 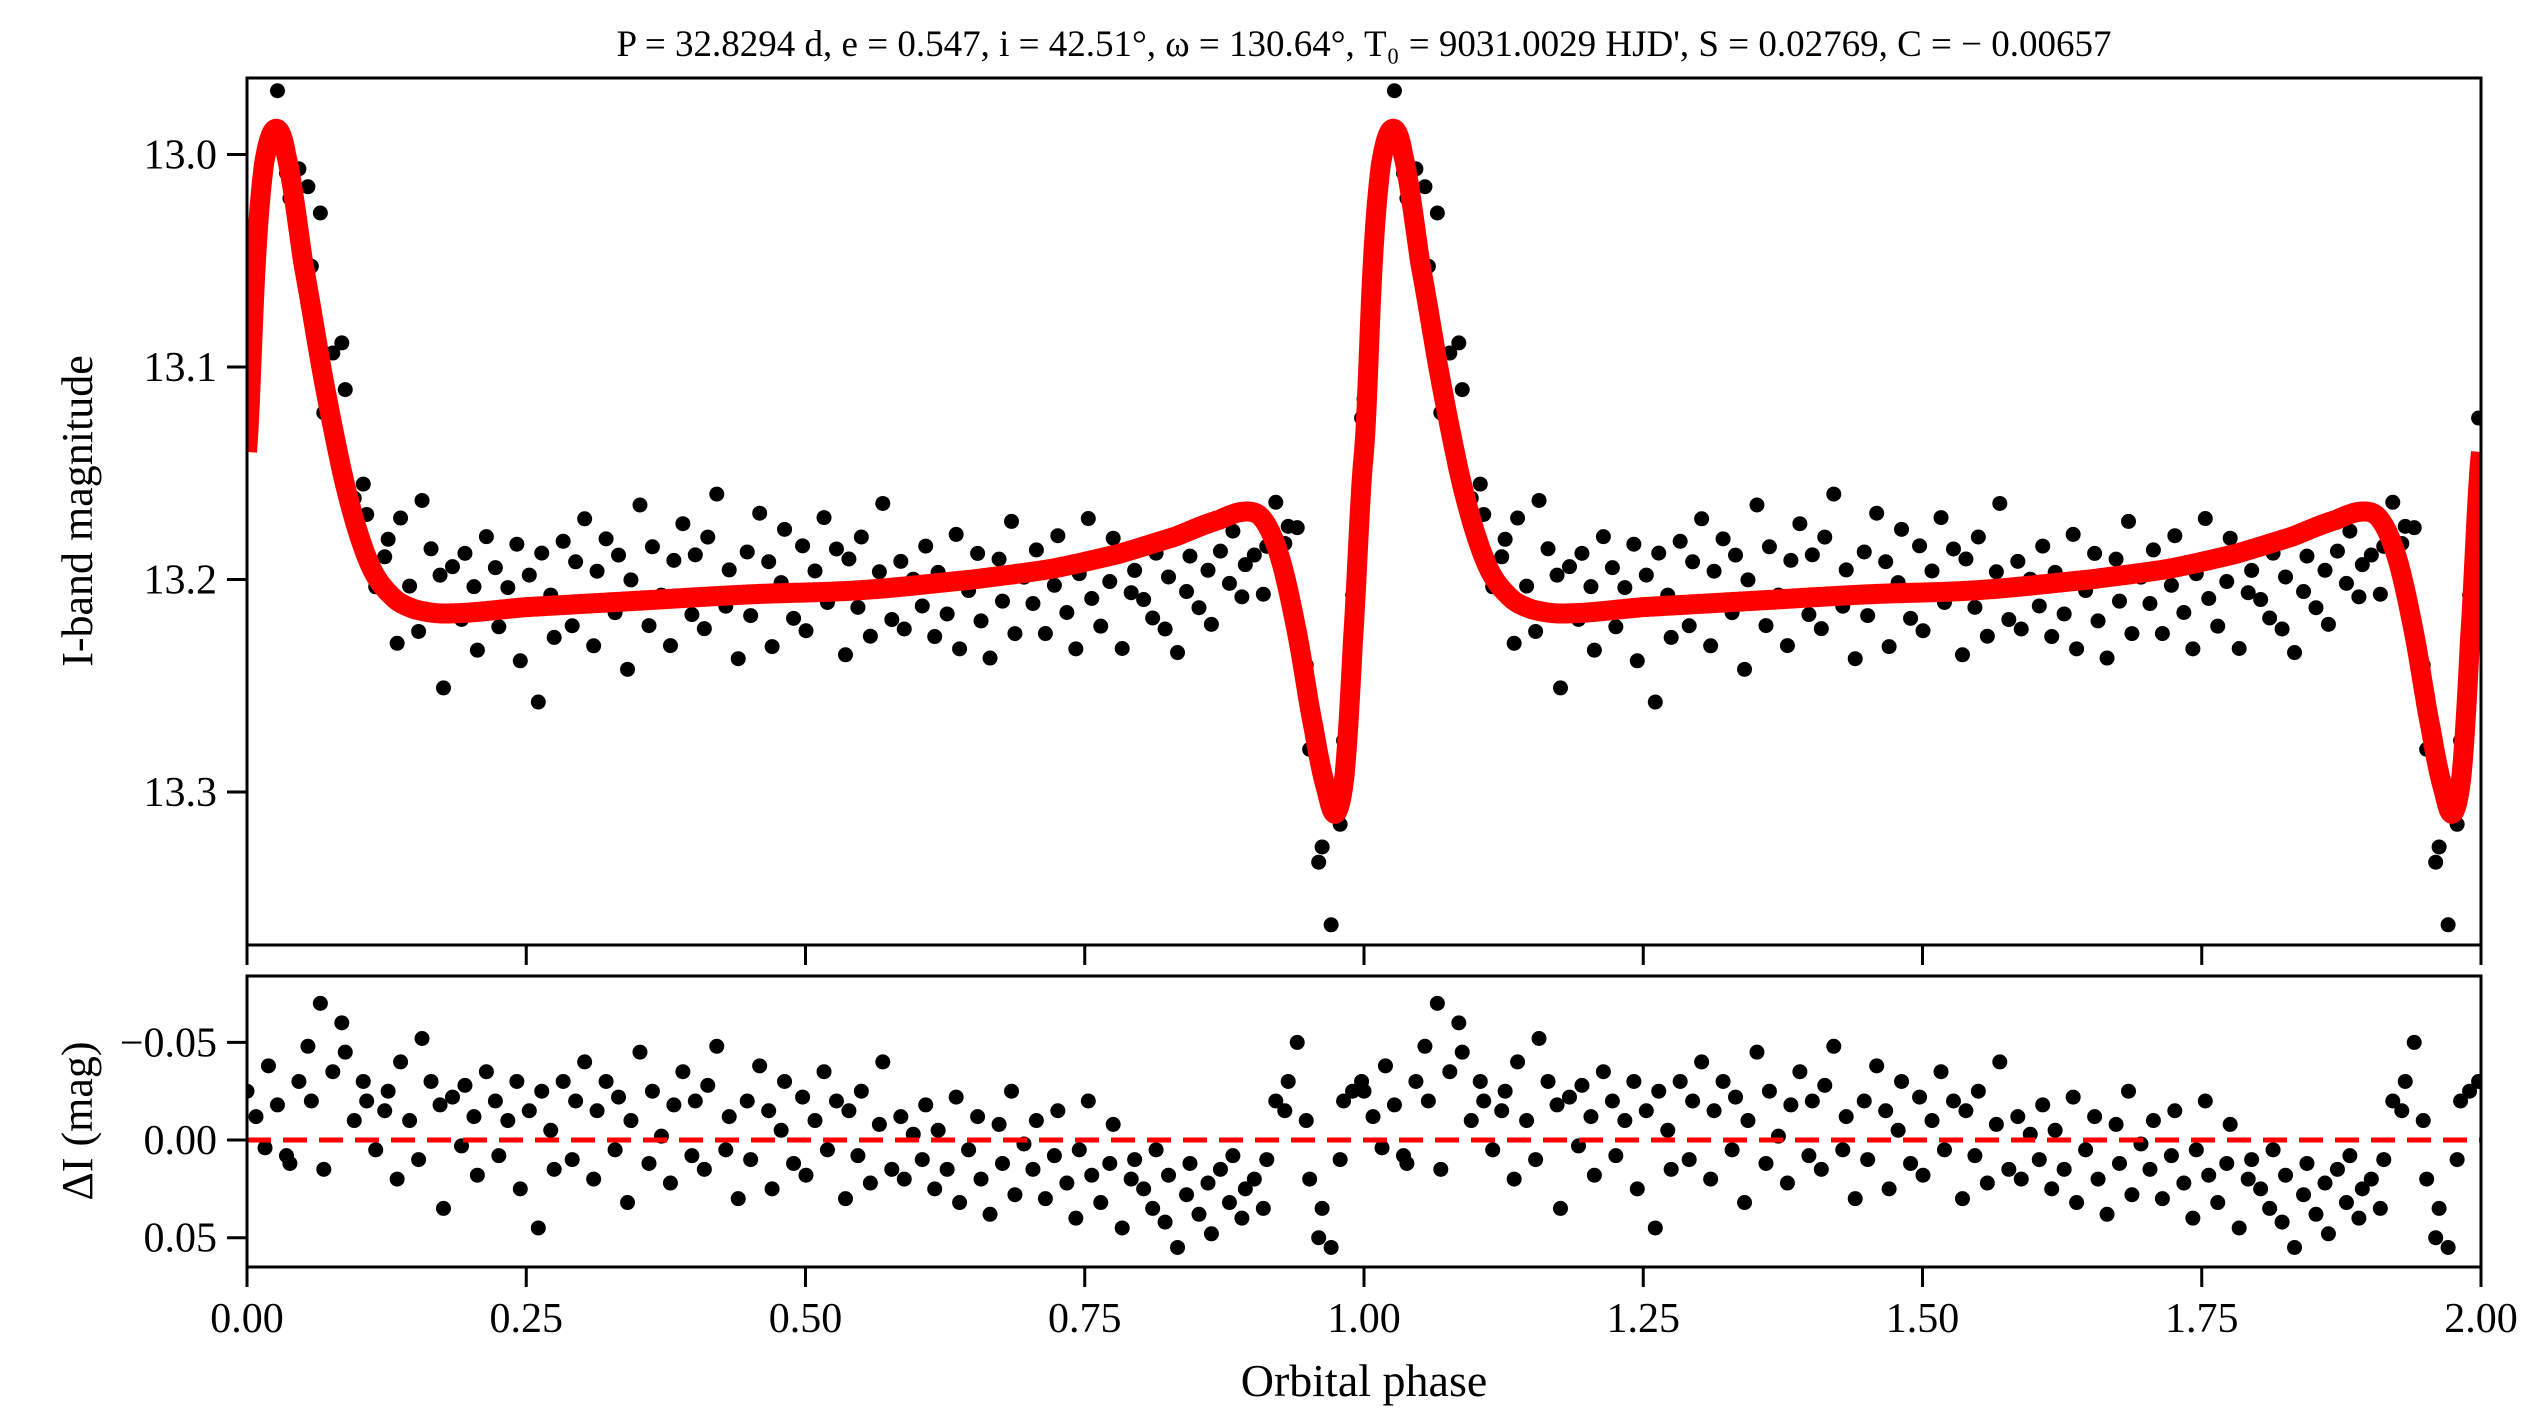 I want to click on y-tick-label: −0.05, so click(x=168, y=1043).